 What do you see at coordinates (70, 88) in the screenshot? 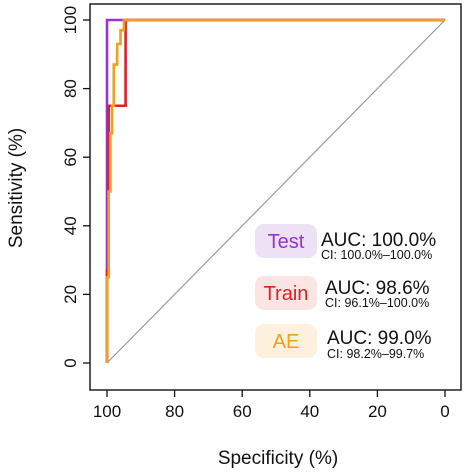
I see `y-tick-label-80: 80` at bounding box center [70, 88].